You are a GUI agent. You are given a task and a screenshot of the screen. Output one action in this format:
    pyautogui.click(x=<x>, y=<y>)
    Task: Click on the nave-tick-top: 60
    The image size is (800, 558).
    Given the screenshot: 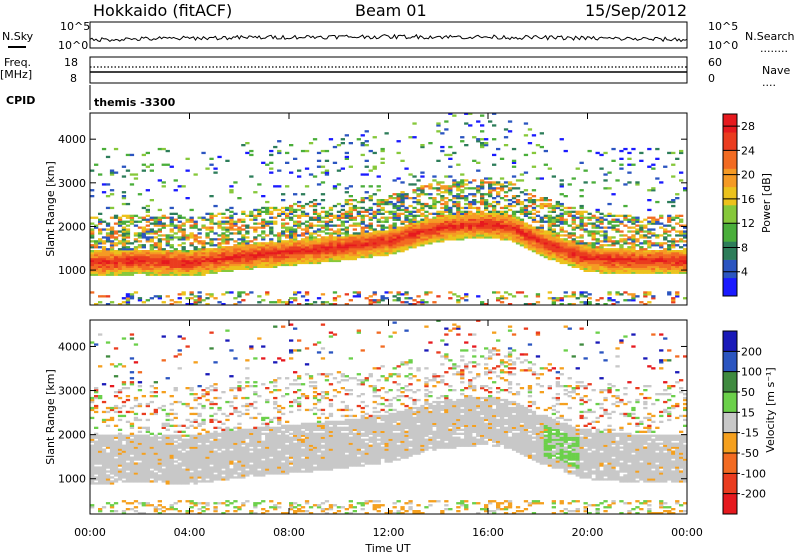 What is the action you would take?
    pyautogui.click(x=715, y=62)
    